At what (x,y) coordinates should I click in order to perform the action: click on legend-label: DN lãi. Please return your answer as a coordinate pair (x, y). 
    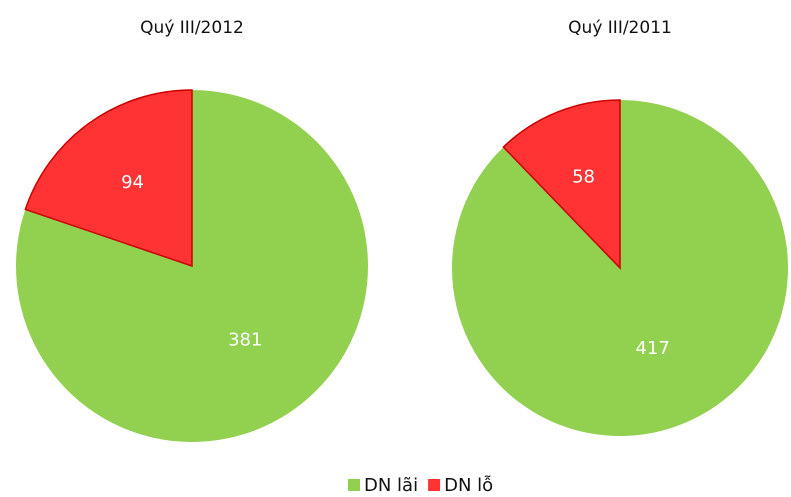
    Looking at the image, I should click on (391, 485).